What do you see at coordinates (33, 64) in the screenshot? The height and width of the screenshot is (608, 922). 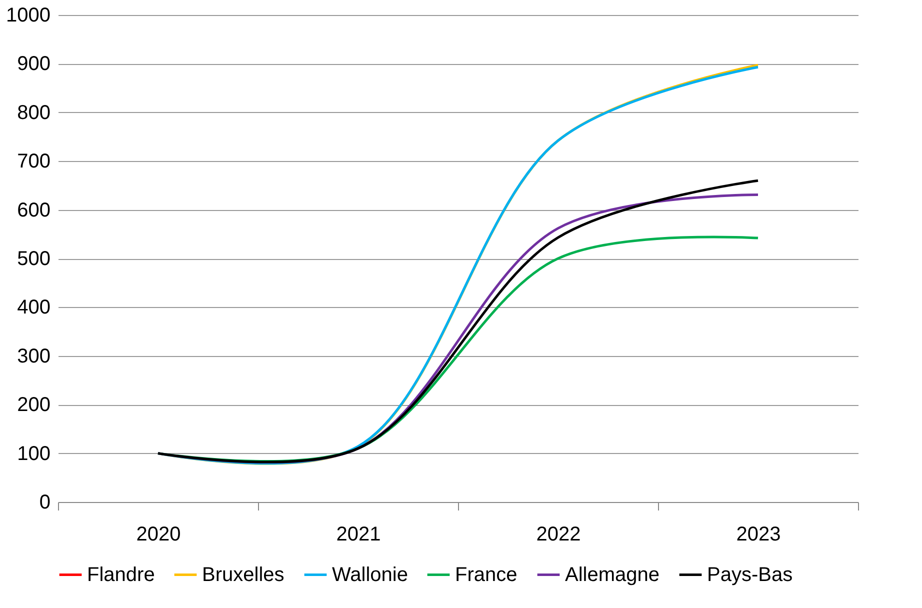 I see `y-tick-label: 900` at bounding box center [33, 64].